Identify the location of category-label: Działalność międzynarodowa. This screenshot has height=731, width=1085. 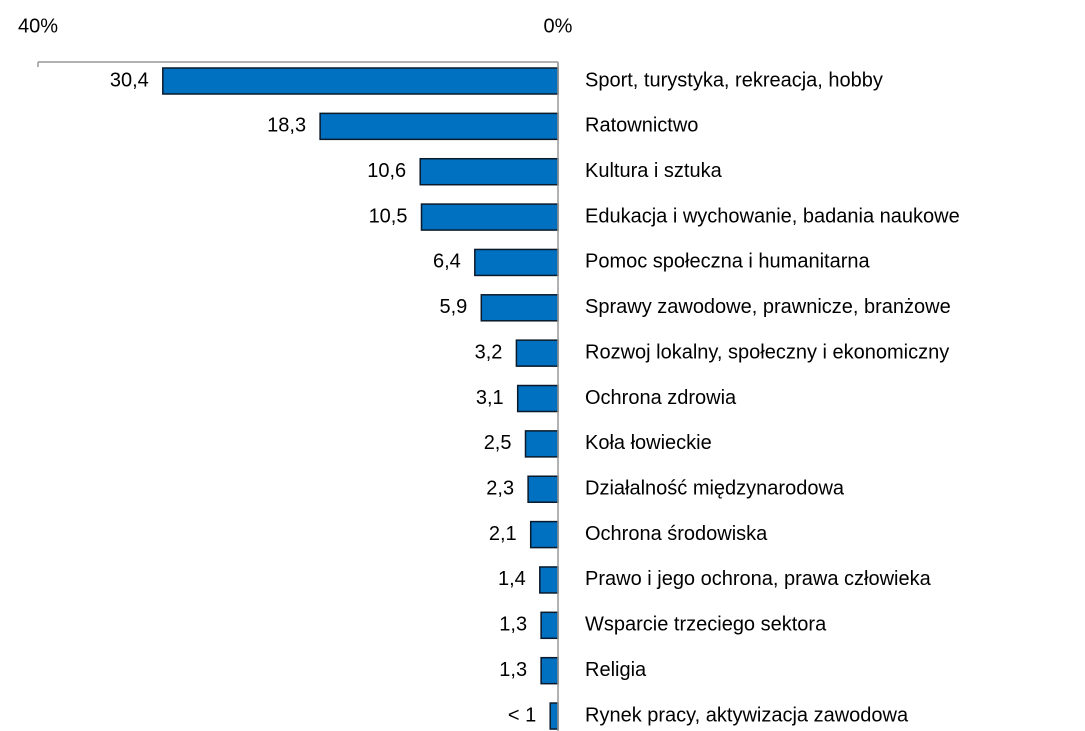
(715, 489).